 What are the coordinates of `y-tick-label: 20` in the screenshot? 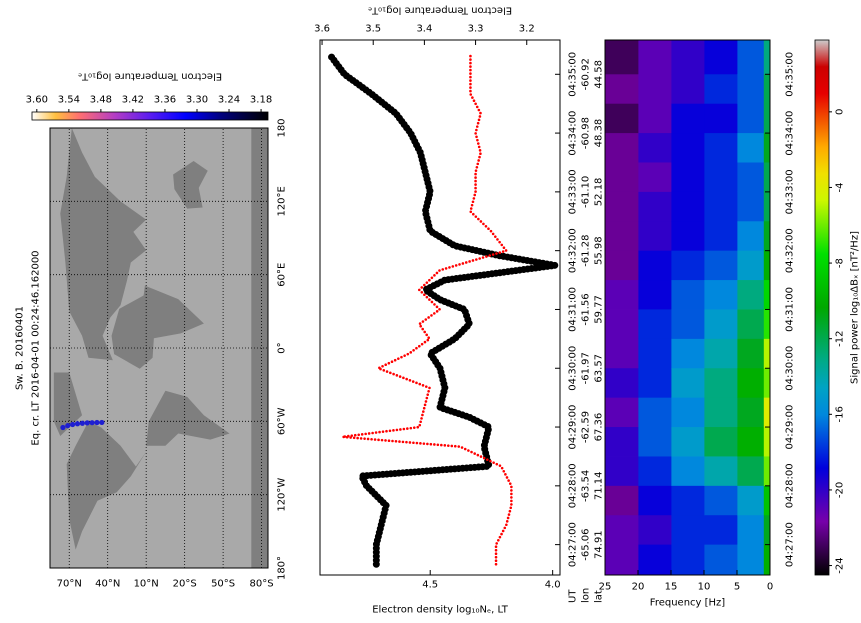 It's located at (638, 587).